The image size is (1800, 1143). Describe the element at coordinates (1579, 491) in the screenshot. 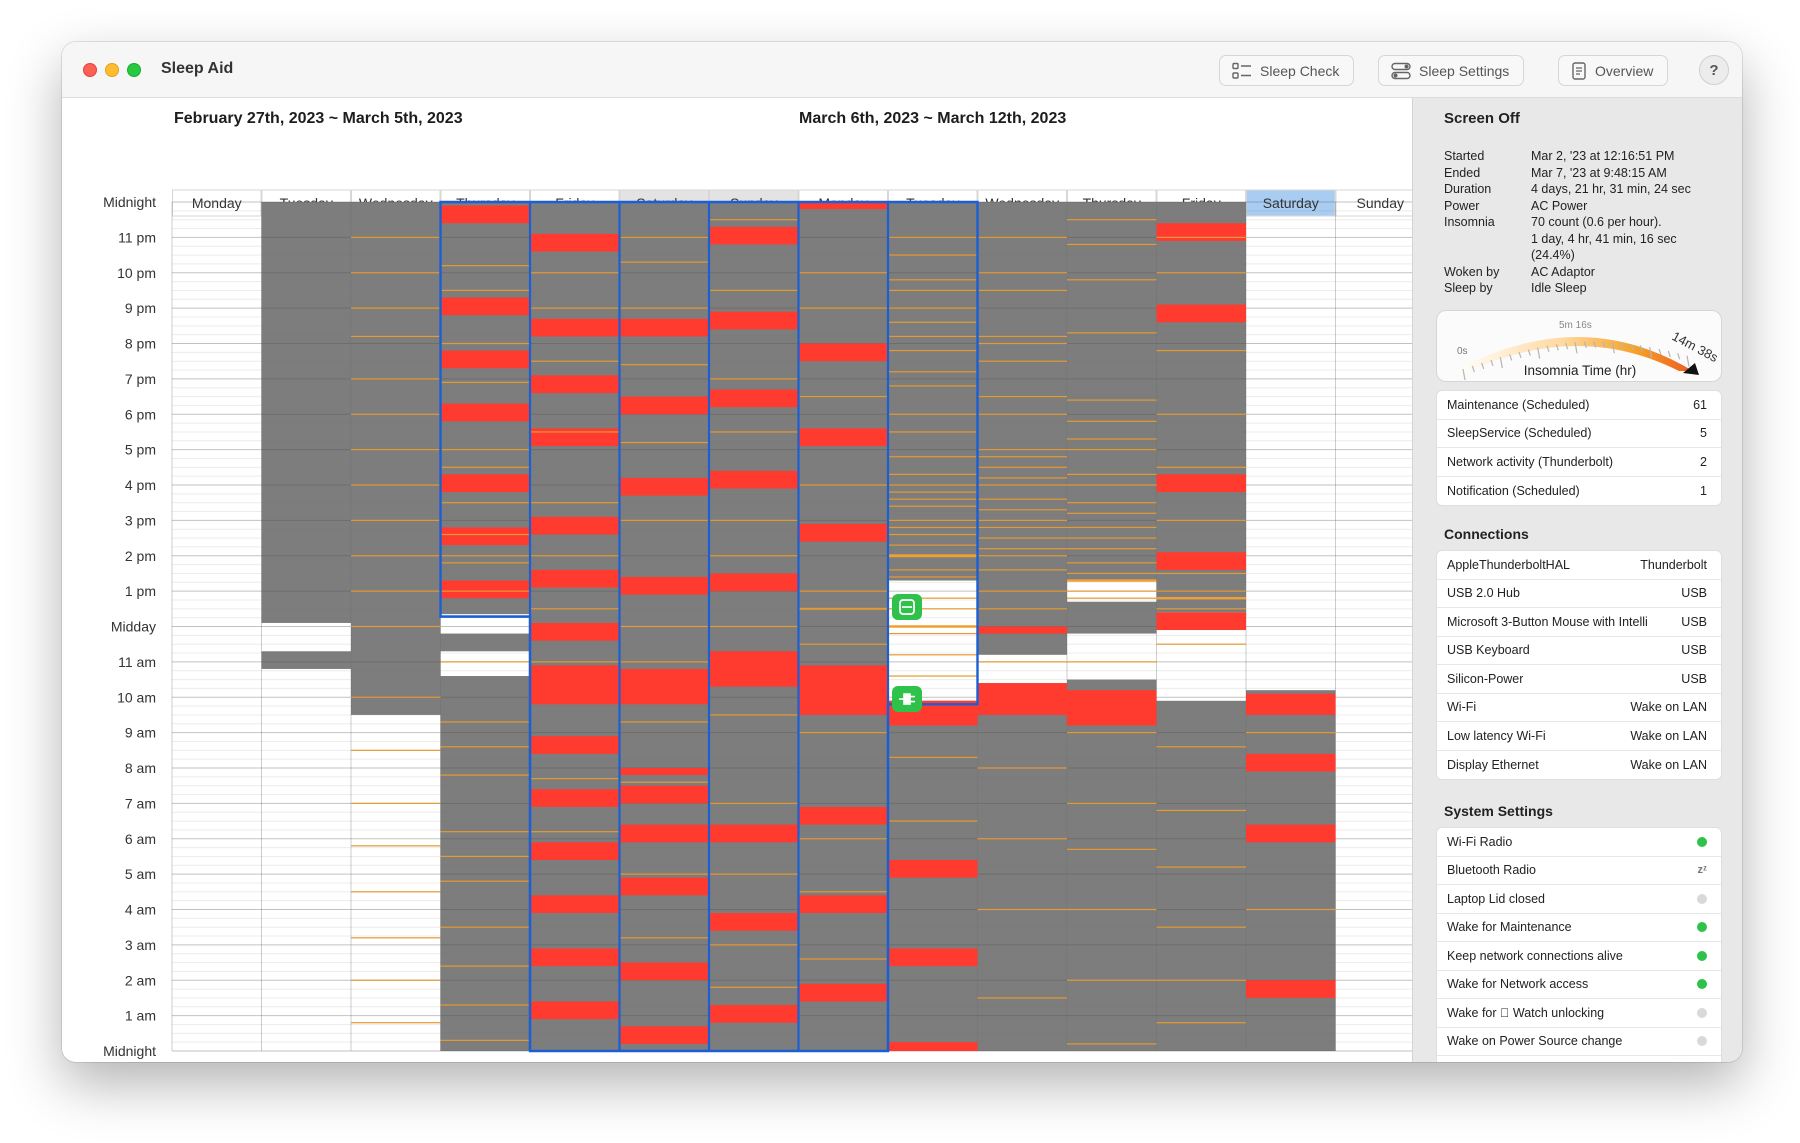

I see `wake-reason-row: Notification (Scheduled) 1` at that location.